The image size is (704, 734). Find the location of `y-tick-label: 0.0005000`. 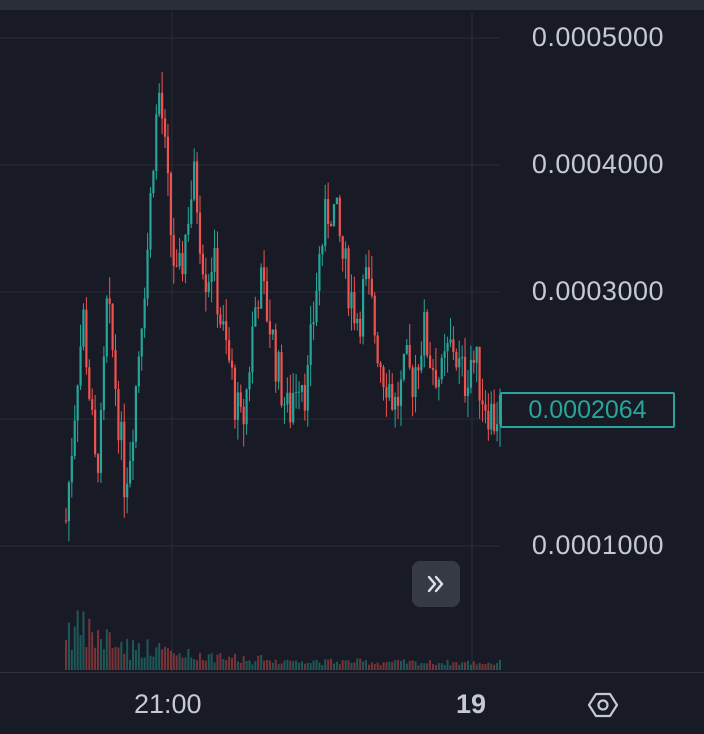

y-tick-label: 0.0005000 is located at coordinates (597, 37).